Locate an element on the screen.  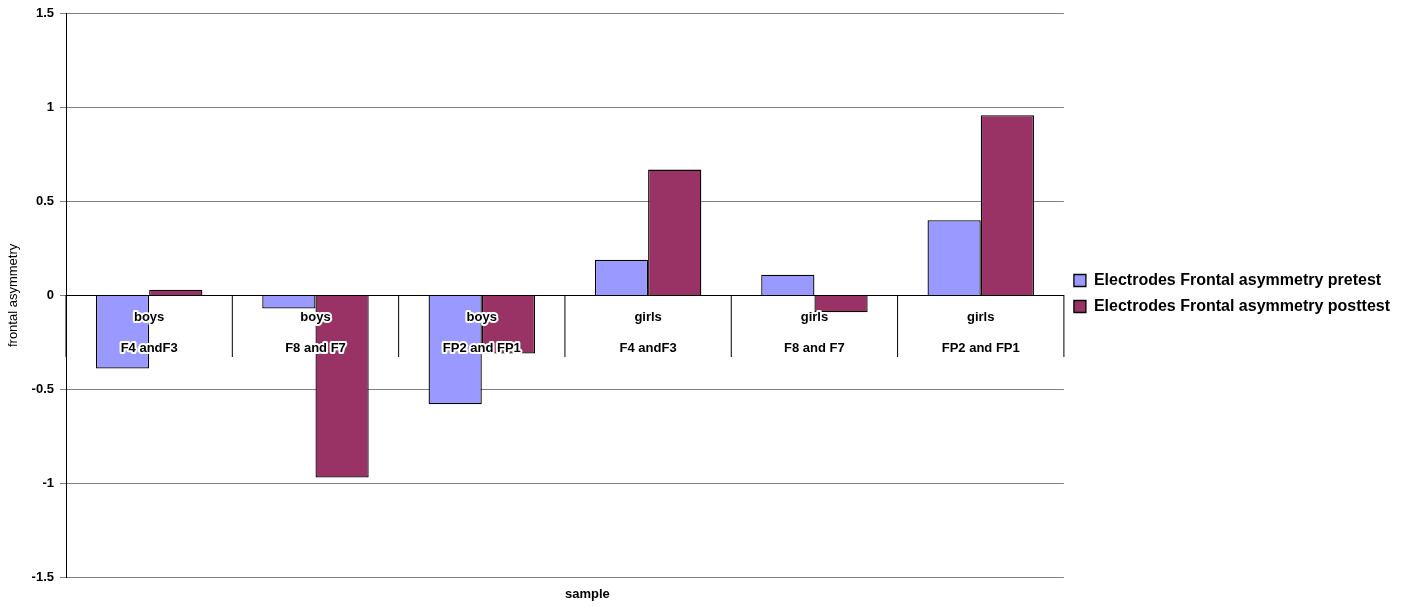
y-tick-label: 1 is located at coordinates (50, 107).